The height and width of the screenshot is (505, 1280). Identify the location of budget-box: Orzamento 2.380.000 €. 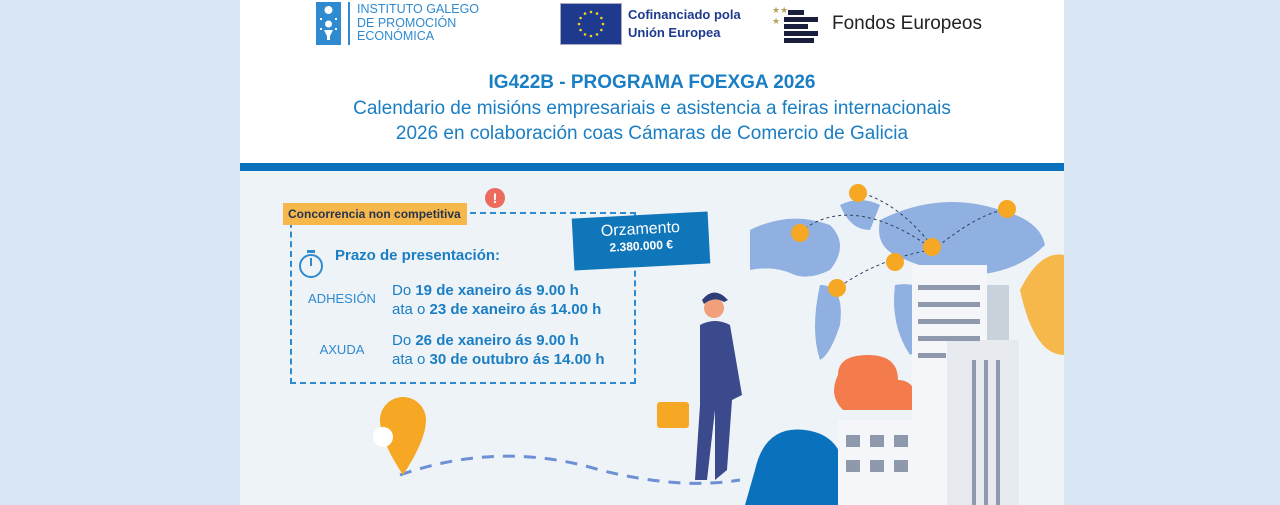
(641, 241).